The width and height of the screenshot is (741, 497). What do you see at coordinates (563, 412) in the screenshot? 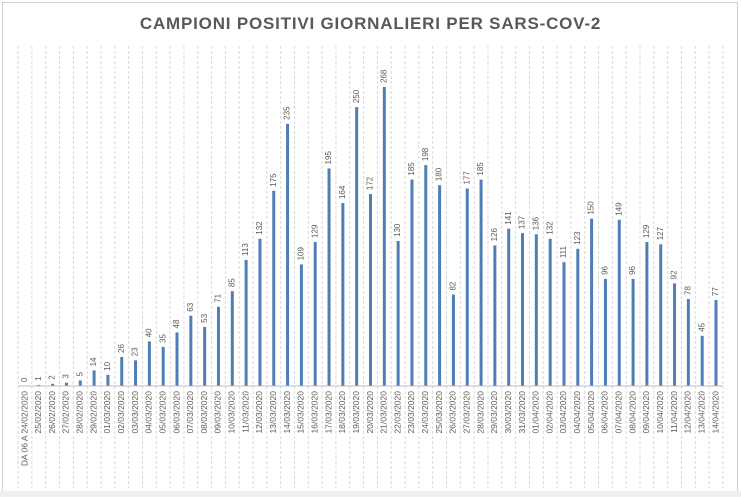
I see `category-label: 03/04/2020` at bounding box center [563, 412].